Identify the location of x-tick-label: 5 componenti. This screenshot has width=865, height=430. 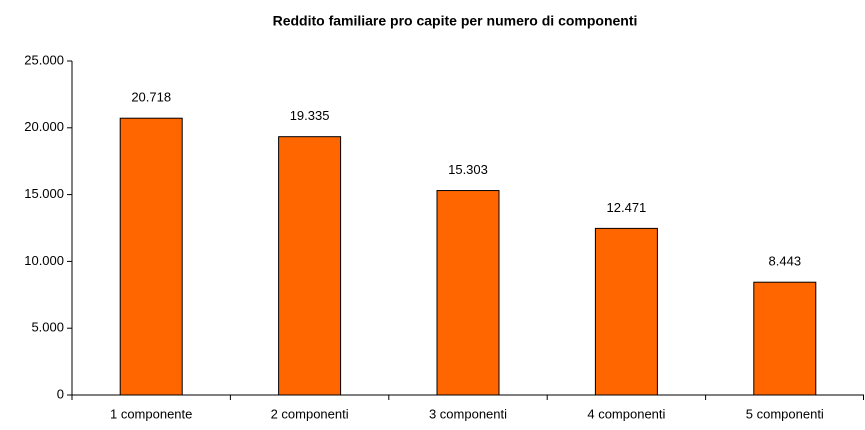
(785, 413).